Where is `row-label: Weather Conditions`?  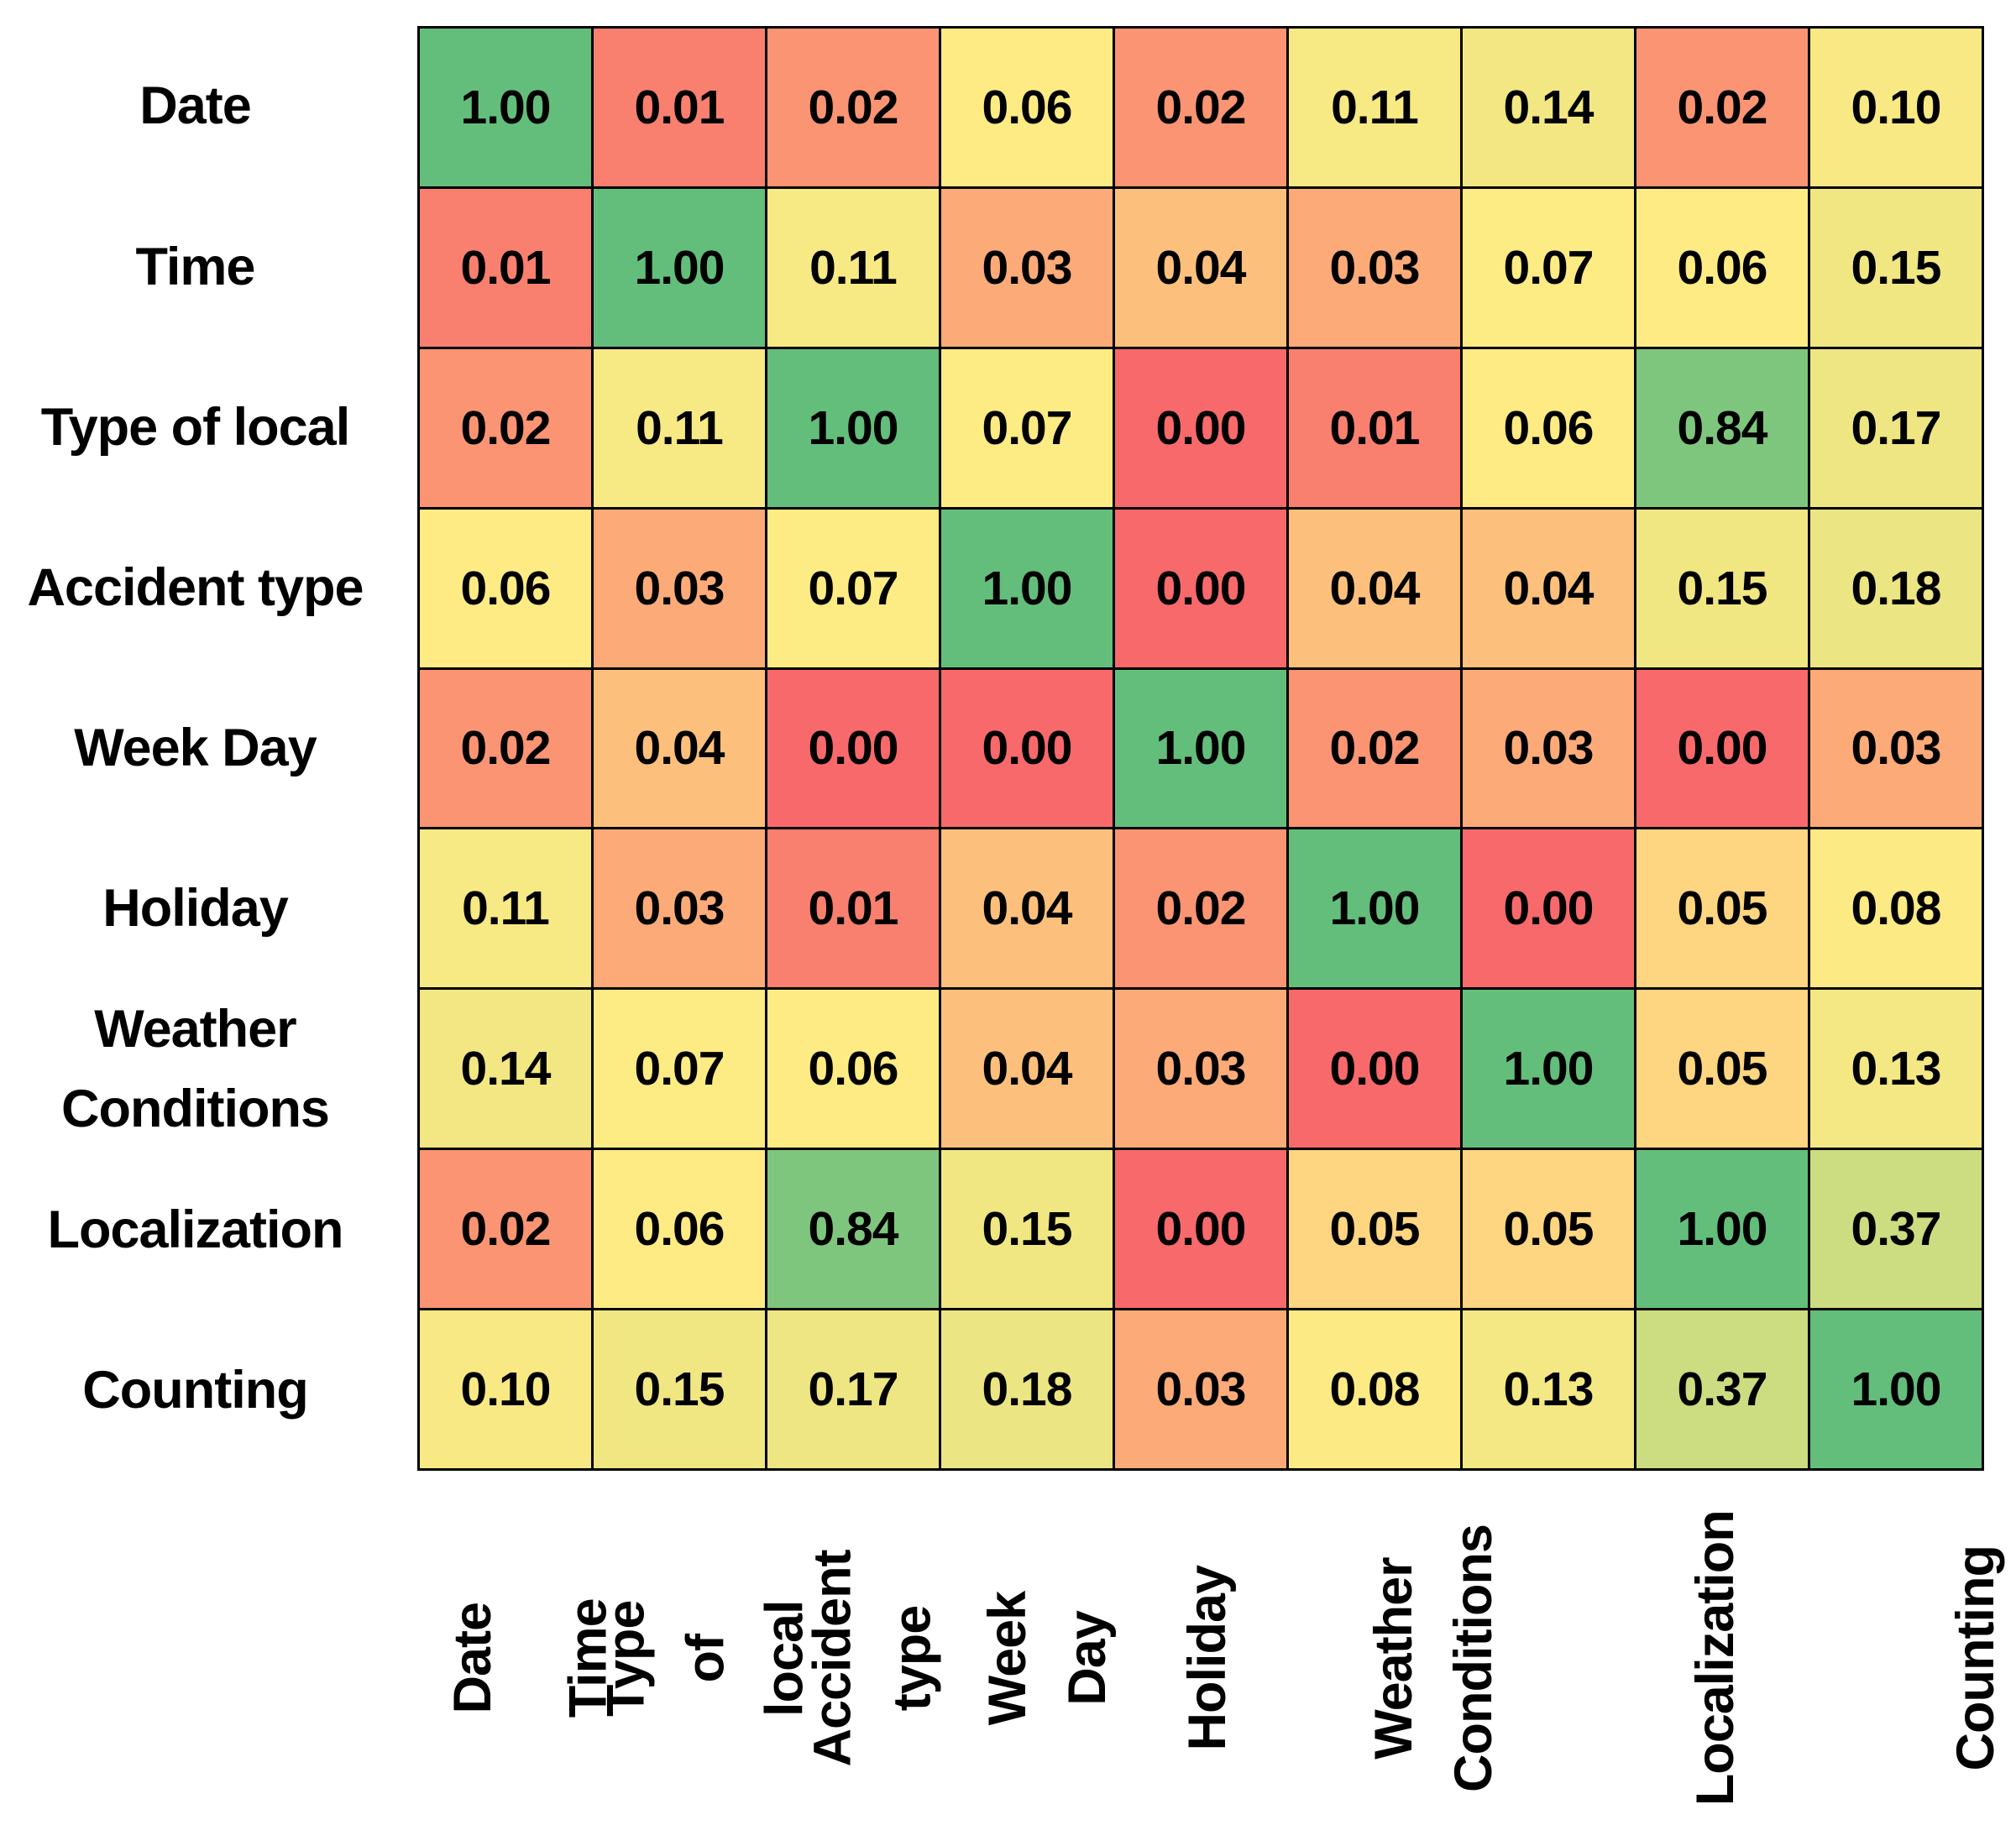 row-label: Weather Conditions is located at coordinates (196, 1069).